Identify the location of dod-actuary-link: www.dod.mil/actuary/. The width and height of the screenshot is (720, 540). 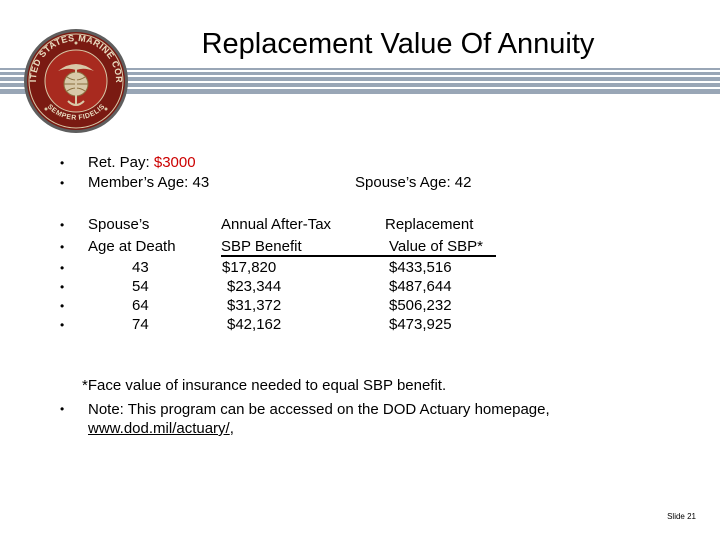
(159, 428).